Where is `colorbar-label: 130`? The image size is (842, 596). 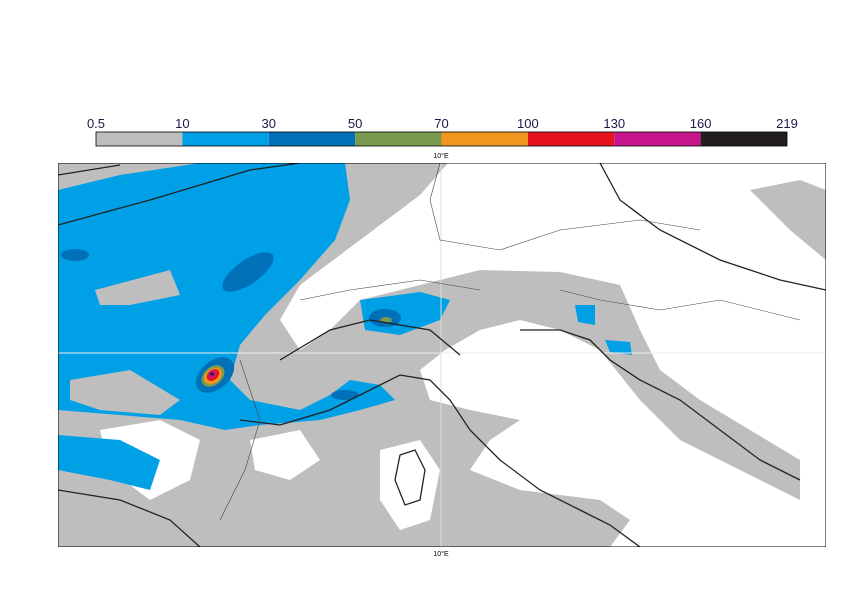 colorbar-label: 130 is located at coordinates (614, 123).